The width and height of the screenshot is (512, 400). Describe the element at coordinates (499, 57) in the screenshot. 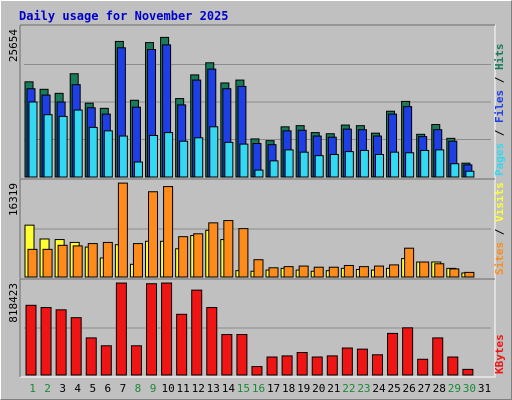

I see `side-label-hits: Hits` at that location.